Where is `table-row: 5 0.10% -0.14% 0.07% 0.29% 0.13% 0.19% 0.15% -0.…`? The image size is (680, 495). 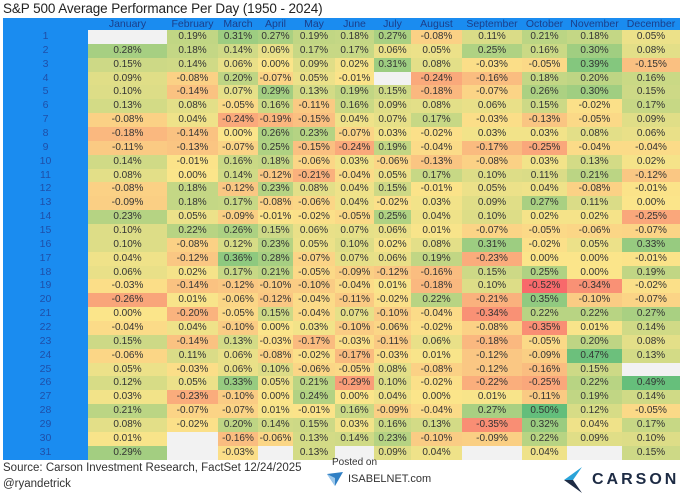 table-row: 5 0.10% -0.14% 0.07% 0.29% 0.13% 0.19% 0.15% -0.… is located at coordinates (341, 92).